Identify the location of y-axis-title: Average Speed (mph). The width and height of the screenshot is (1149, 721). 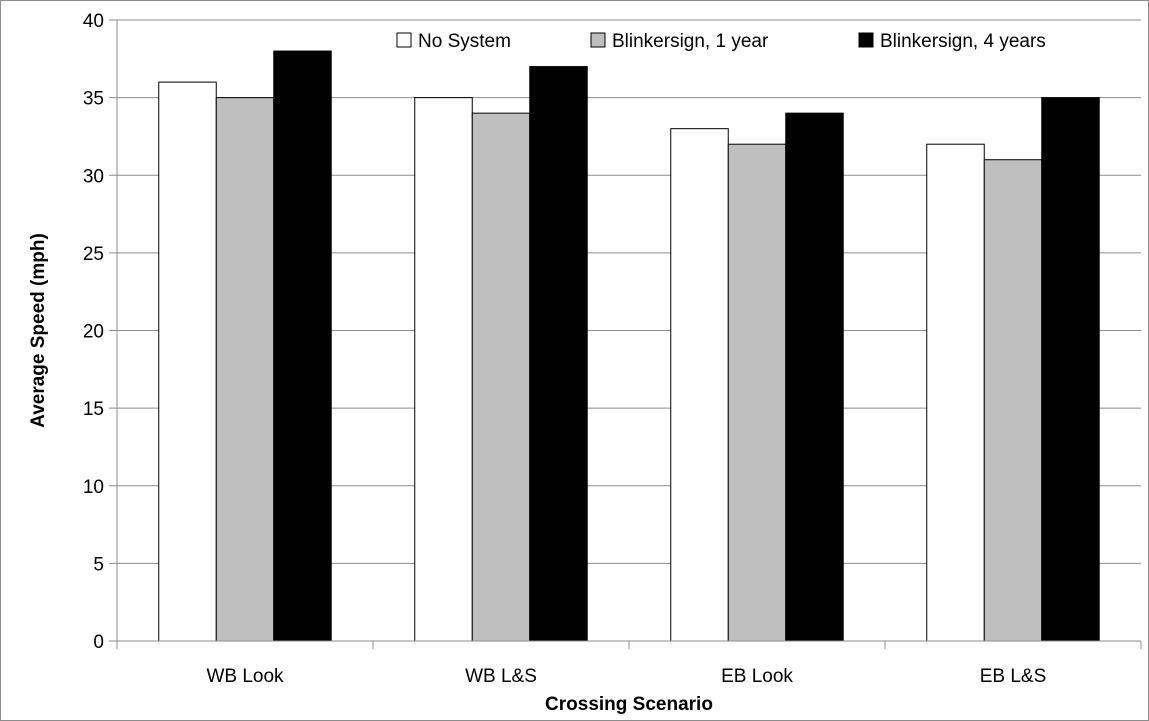
(38, 330).